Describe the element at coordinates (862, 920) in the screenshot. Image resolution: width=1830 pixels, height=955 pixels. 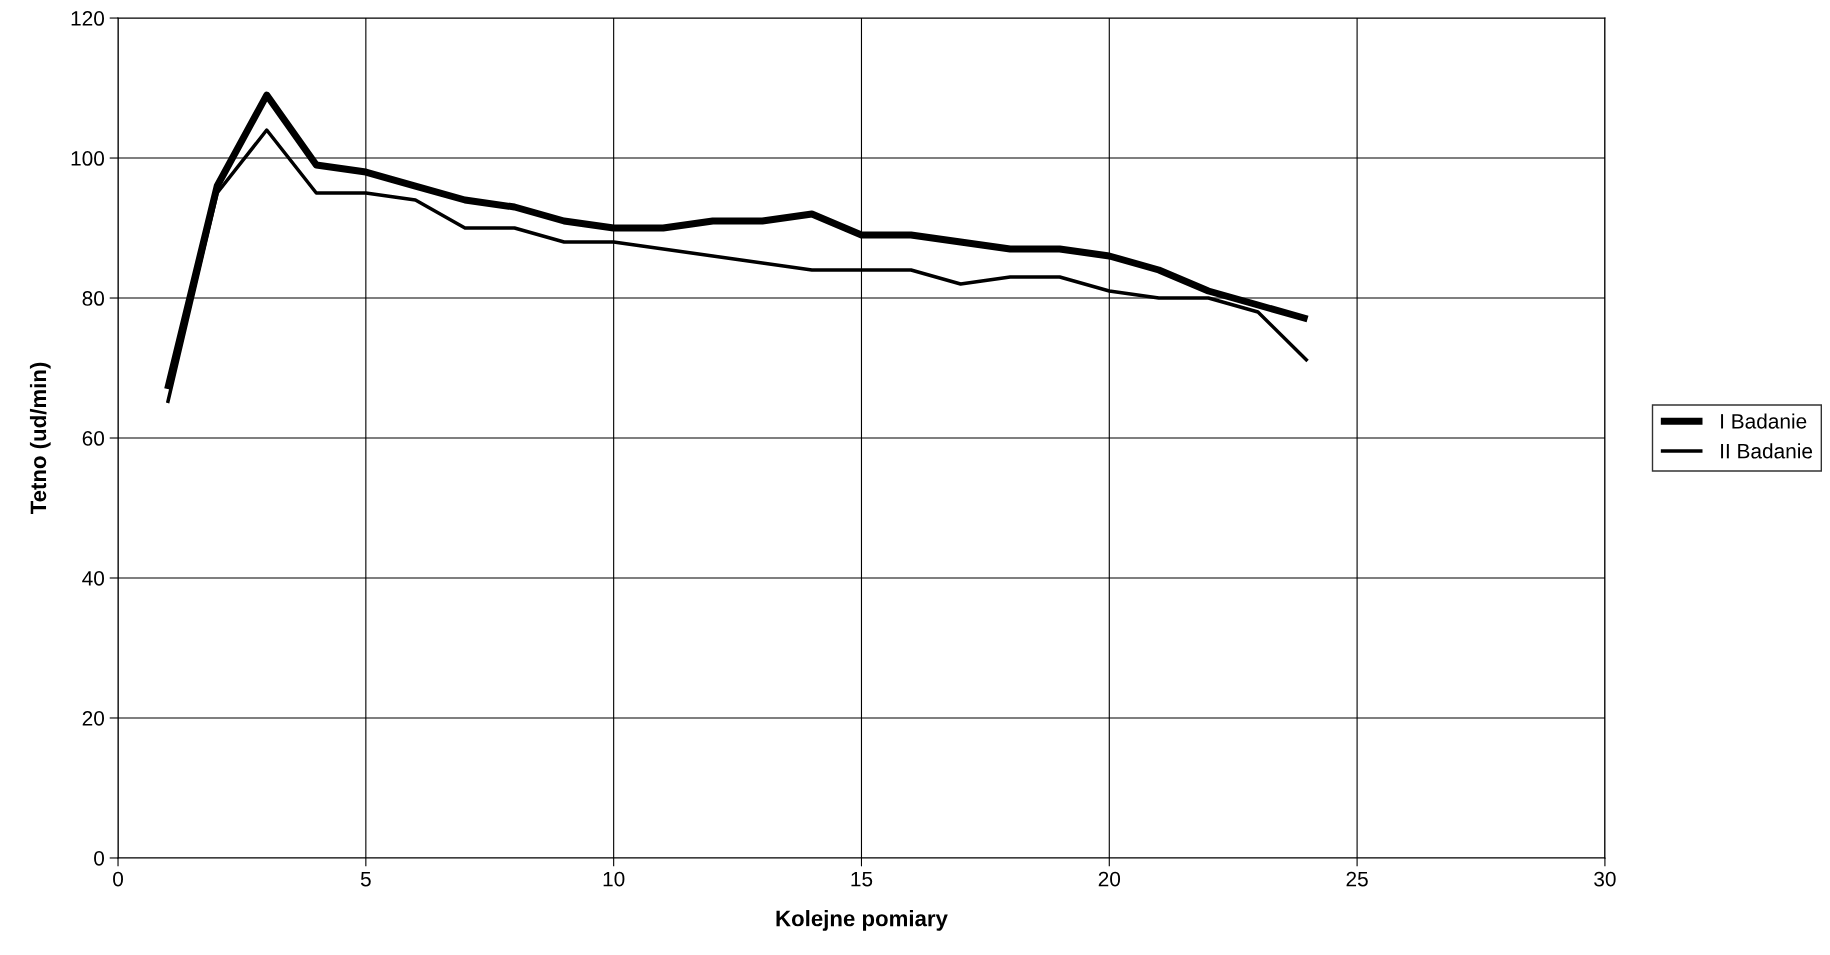
I see `x-axis-title: Kolejne pomiary` at that location.